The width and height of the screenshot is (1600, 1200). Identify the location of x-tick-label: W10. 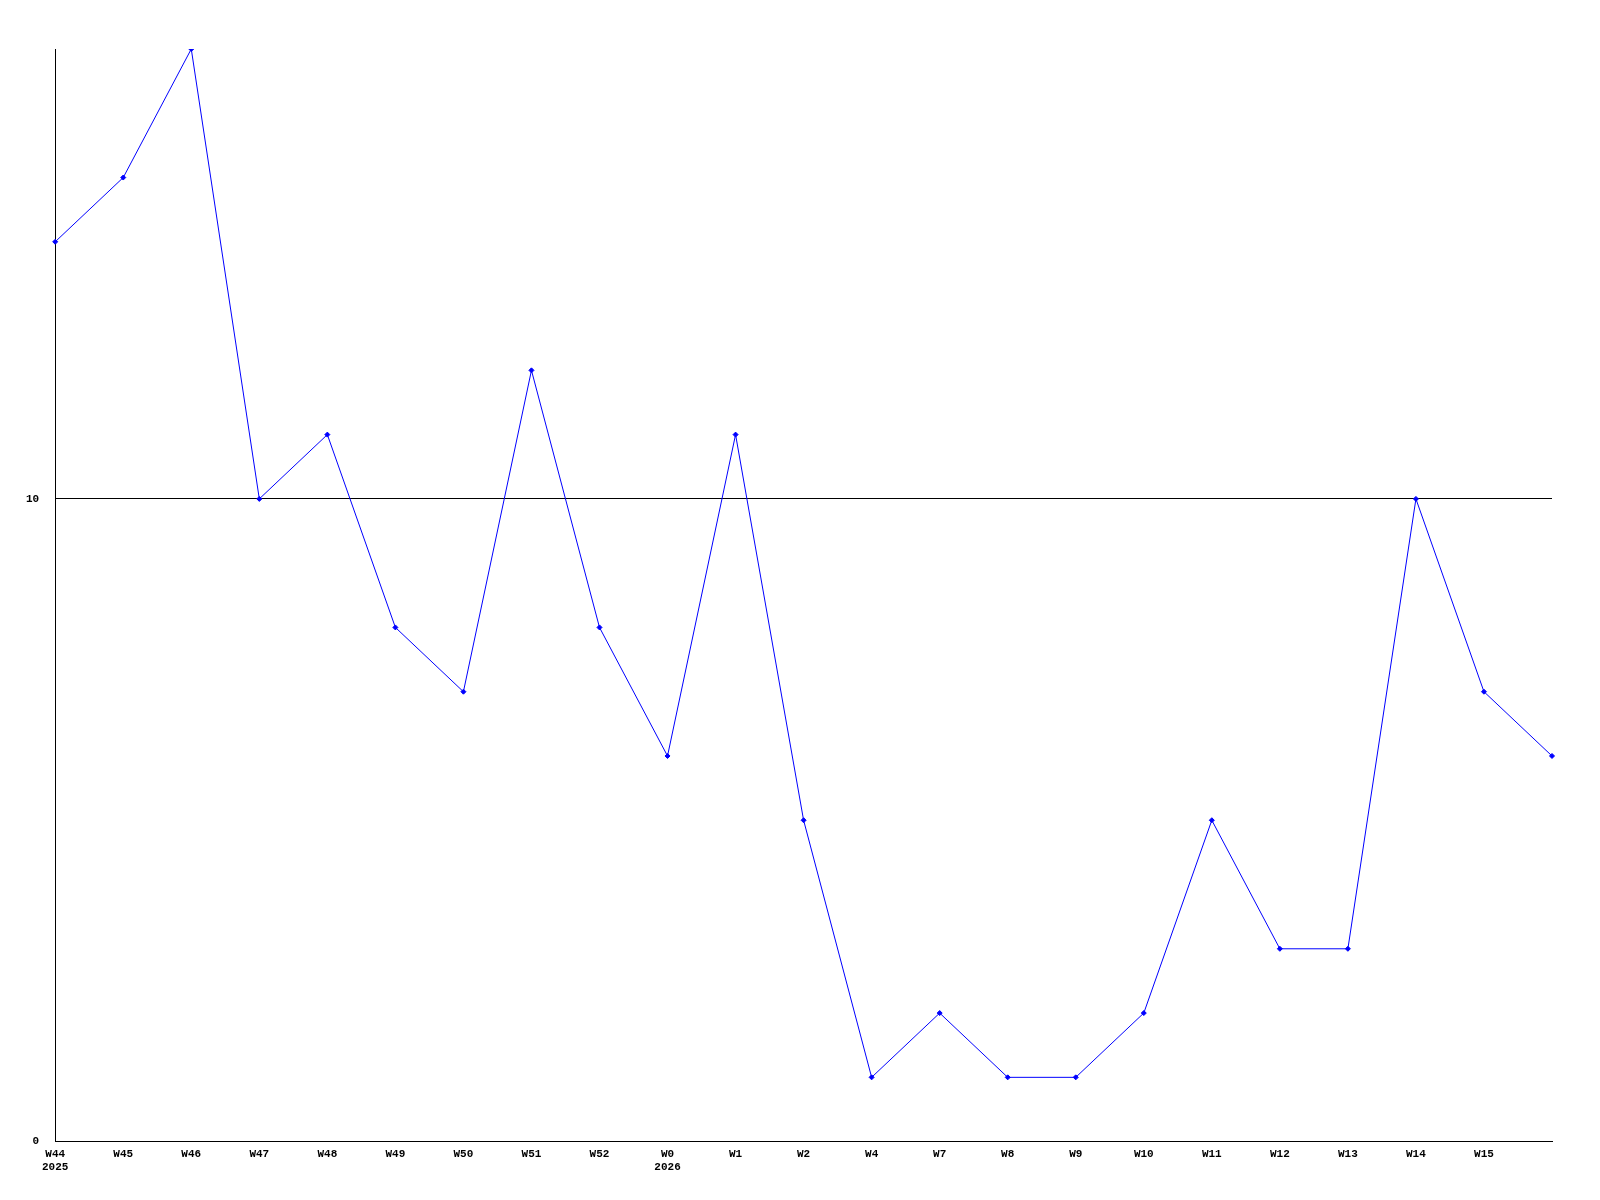
(1143, 1153).